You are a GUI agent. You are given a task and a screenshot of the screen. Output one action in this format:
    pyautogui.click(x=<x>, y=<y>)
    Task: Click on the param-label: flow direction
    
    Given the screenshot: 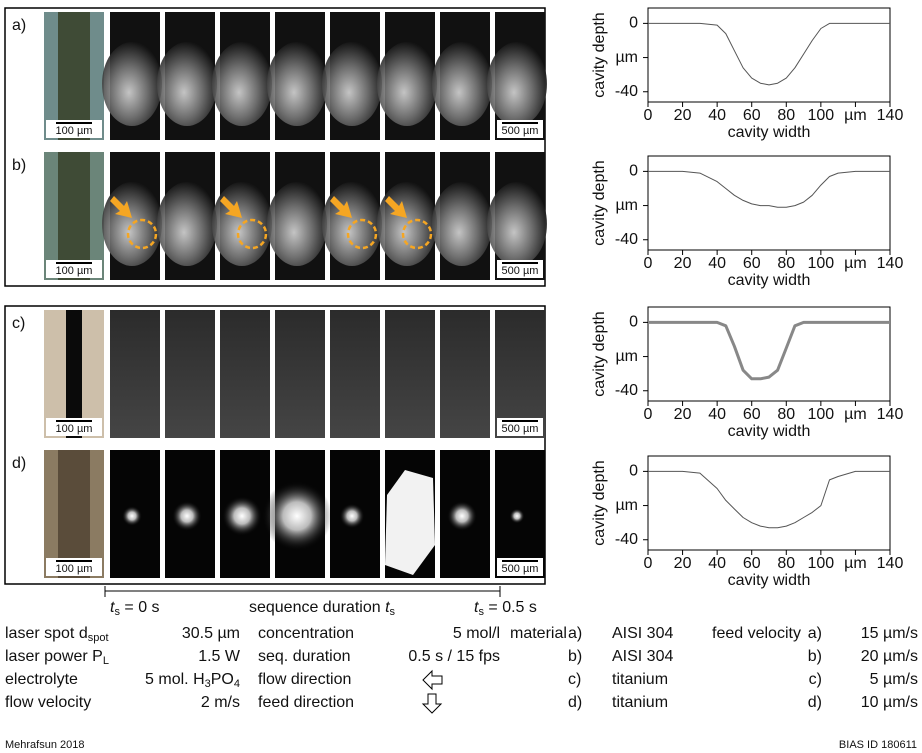 What is the action you would take?
    pyautogui.click(x=304, y=679)
    